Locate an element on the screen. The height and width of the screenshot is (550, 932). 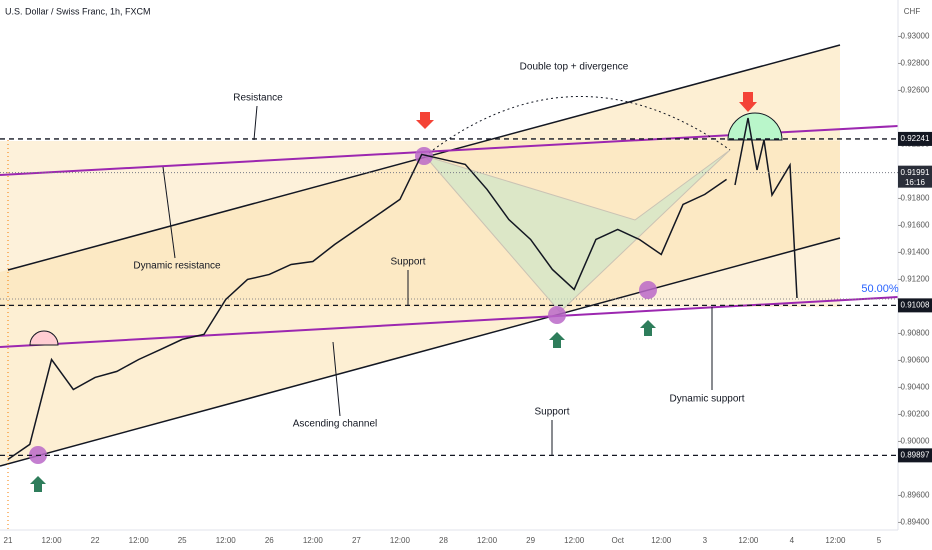
left-semicircle is located at coordinates (44, 338).